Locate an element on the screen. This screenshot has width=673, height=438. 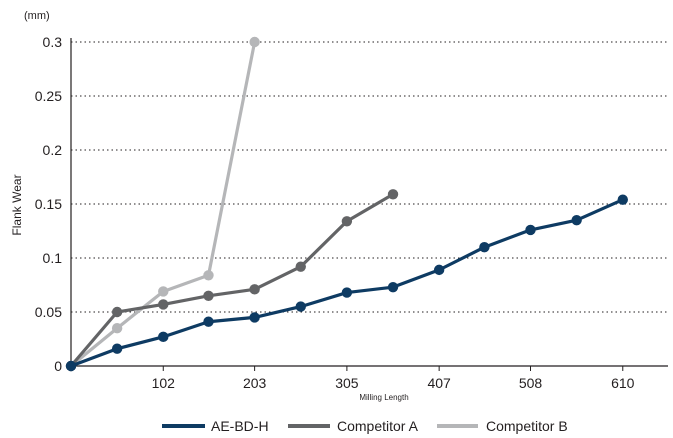
legend: AE-BD-H Competitor A Competitor B is located at coordinates (365, 426).